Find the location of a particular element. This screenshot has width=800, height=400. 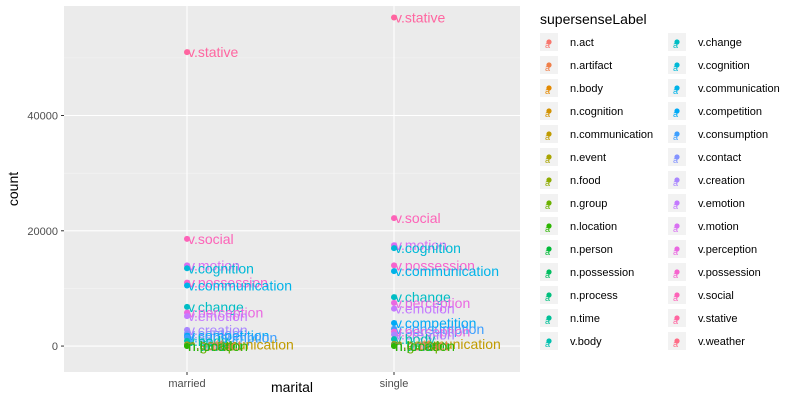

legend-item: a n.body is located at coordinates (572, 88).